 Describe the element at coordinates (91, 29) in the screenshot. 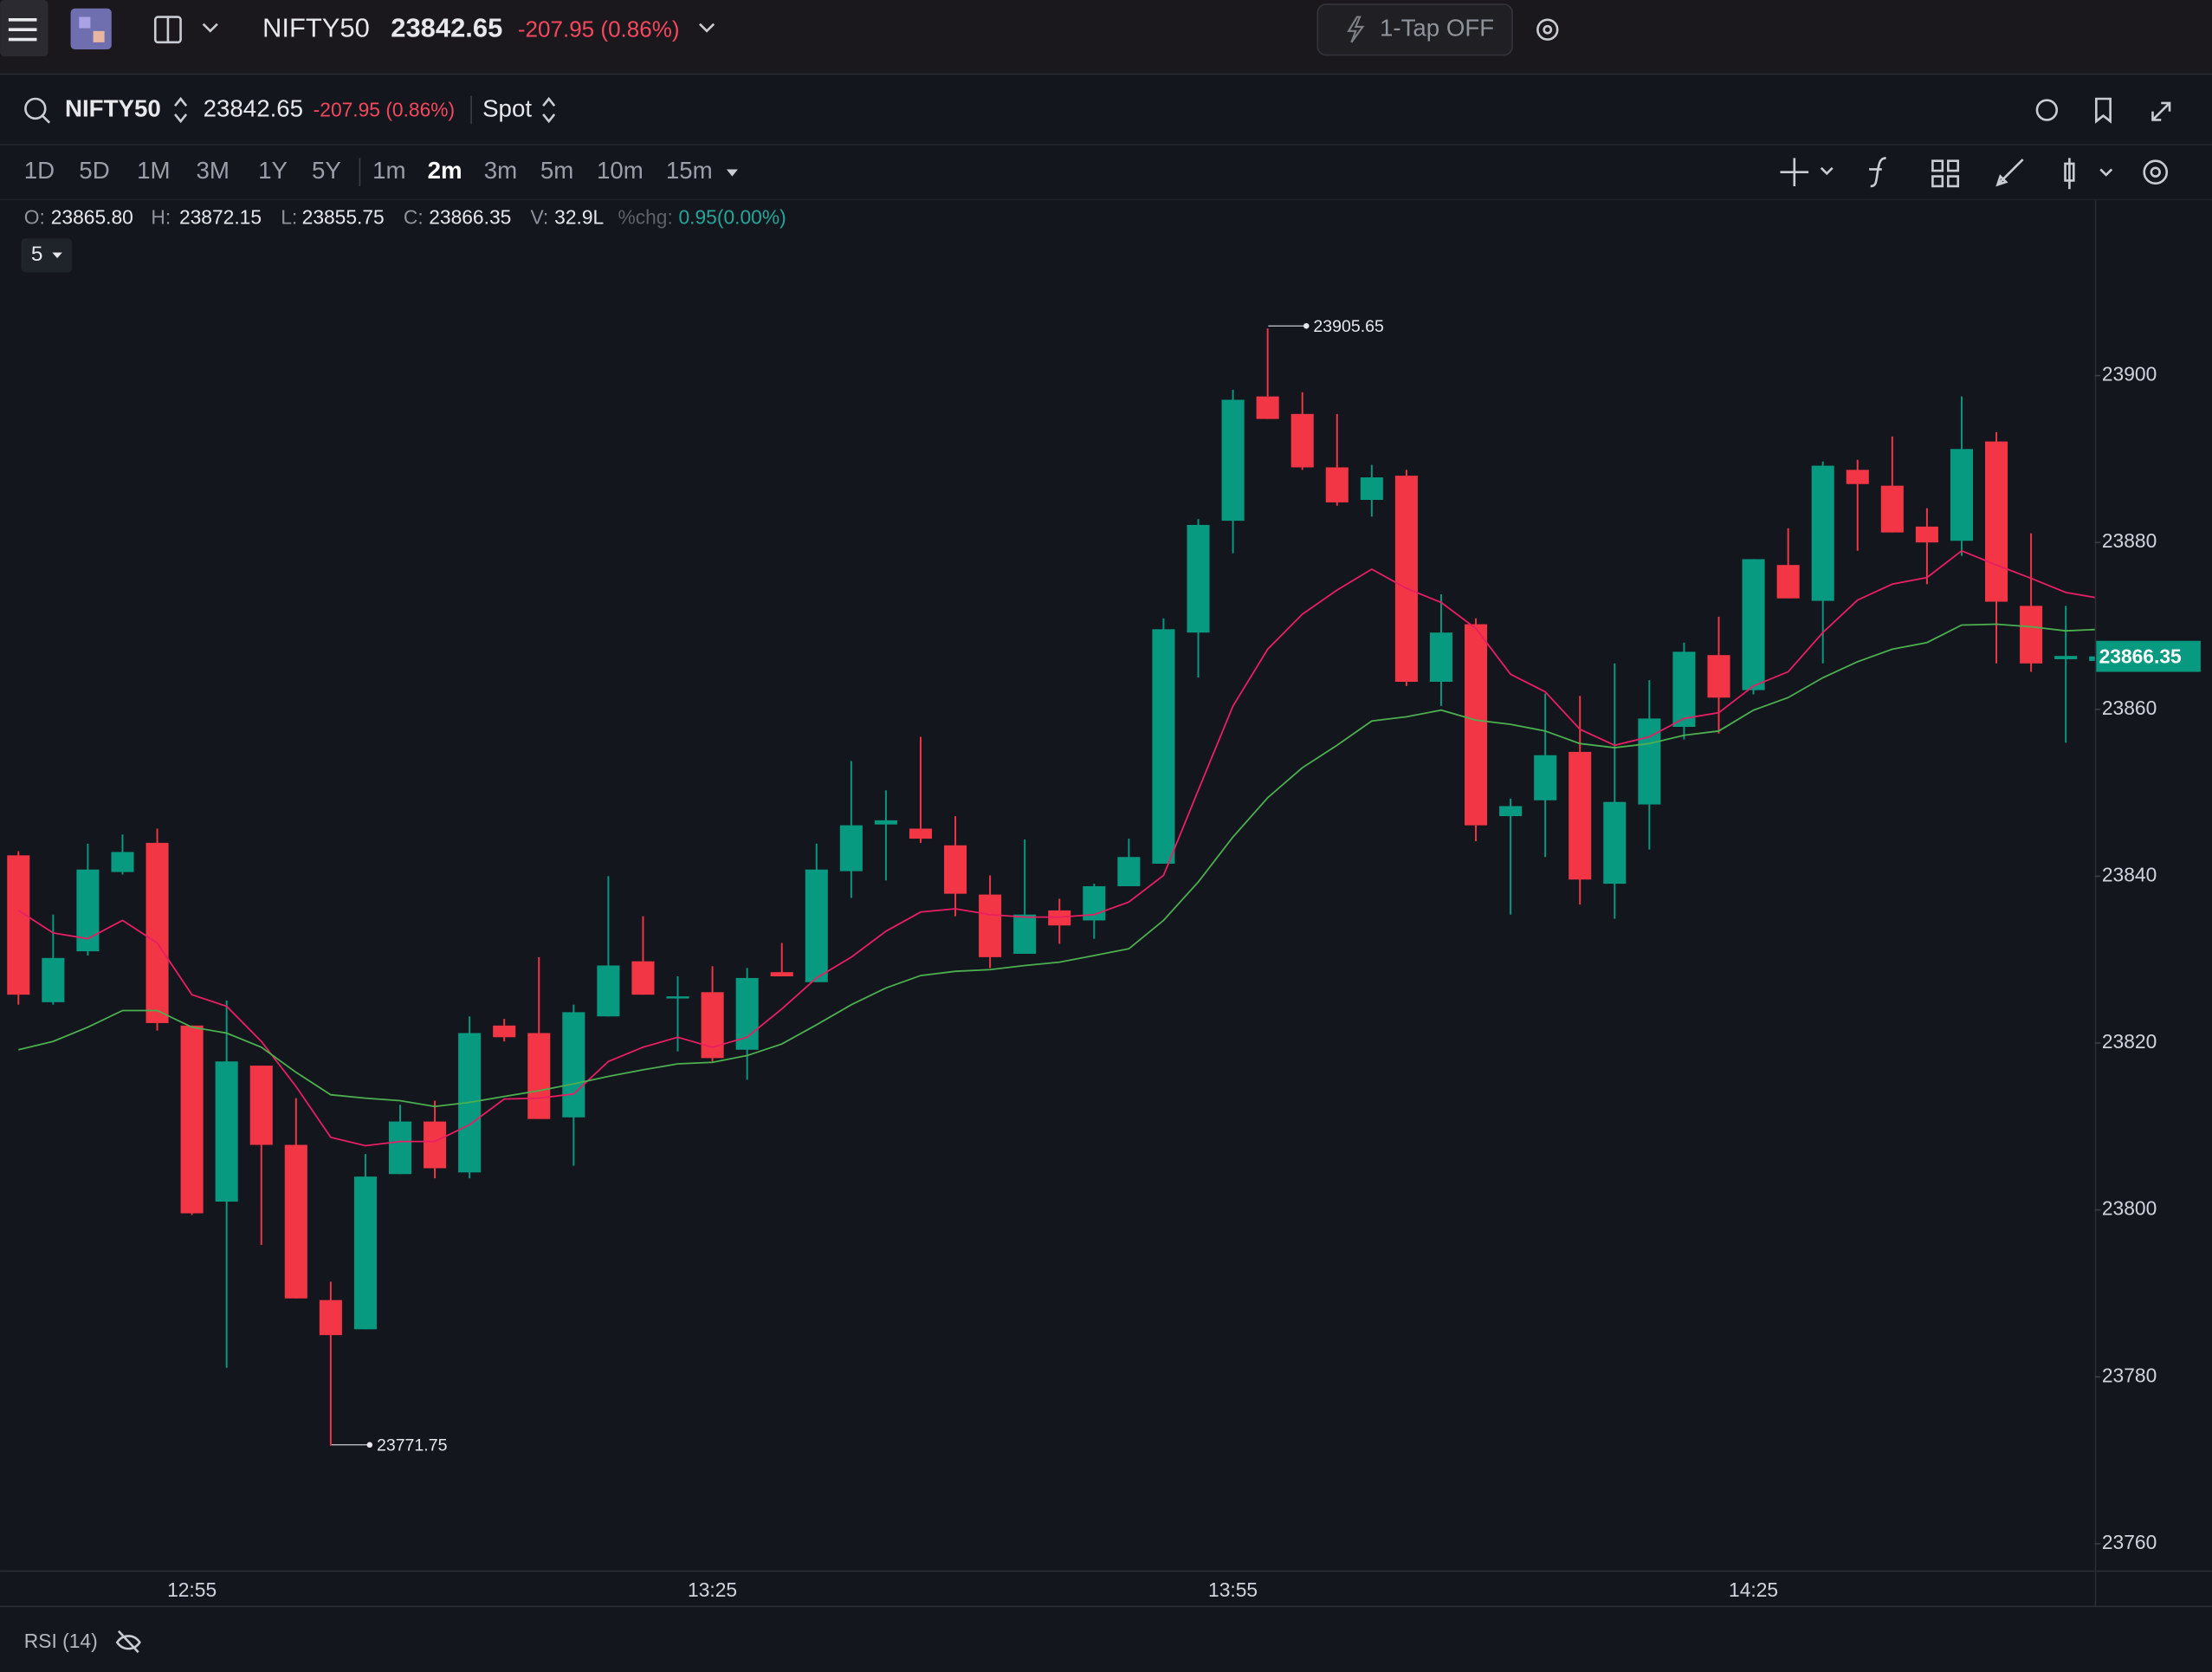

I see `logo` at that location.